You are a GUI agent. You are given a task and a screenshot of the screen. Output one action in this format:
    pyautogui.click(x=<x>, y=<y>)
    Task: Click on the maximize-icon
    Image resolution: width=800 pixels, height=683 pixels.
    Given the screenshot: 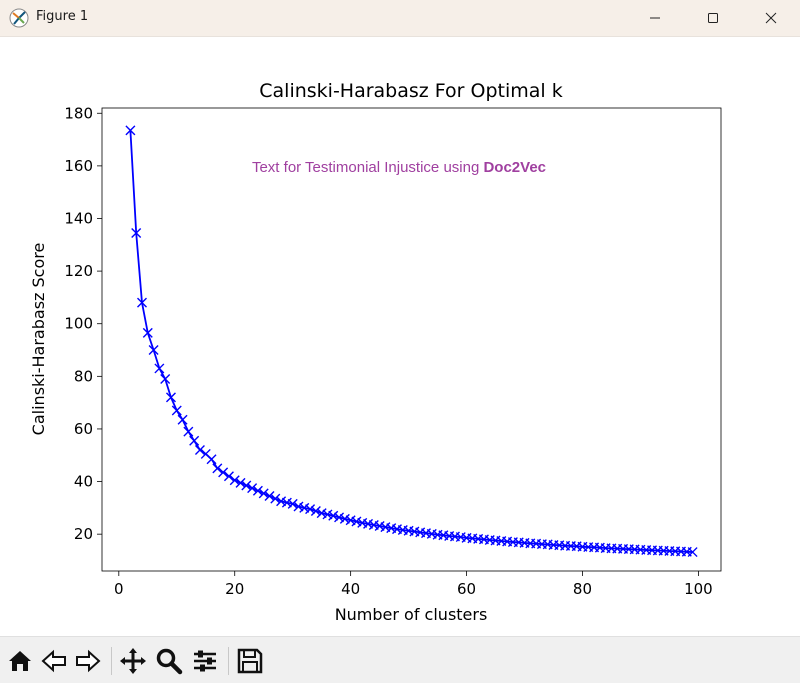 What is the action you would take?
    pyautogui.click(x=713, y=18)
    